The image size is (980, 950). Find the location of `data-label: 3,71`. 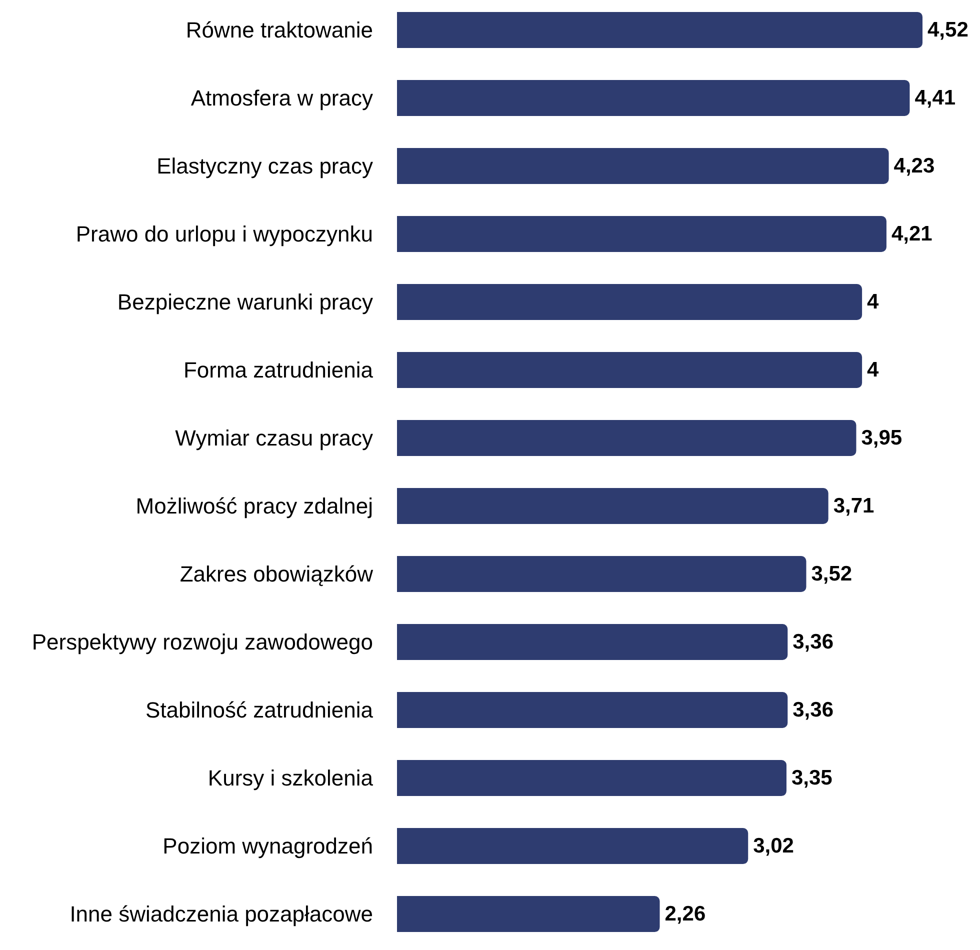

data-label: 3,71 is located at coordinates (854, 506).